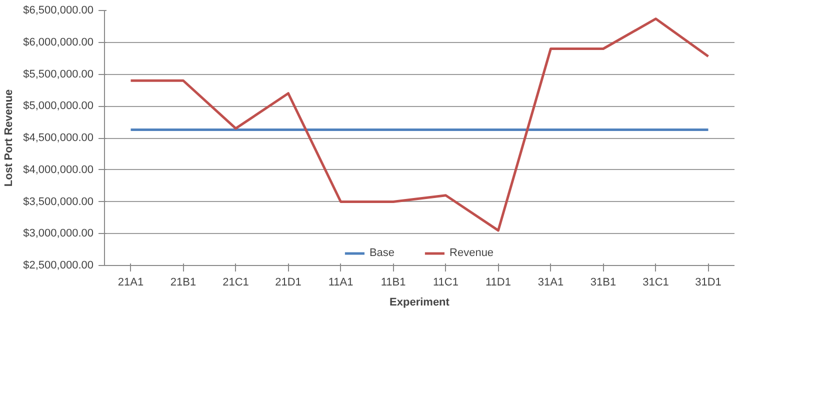 The image size is (830, 409). Describe the element at coordinates (498, 282) in the screenshot. I see `x-tick-label: 11D1` at that location.